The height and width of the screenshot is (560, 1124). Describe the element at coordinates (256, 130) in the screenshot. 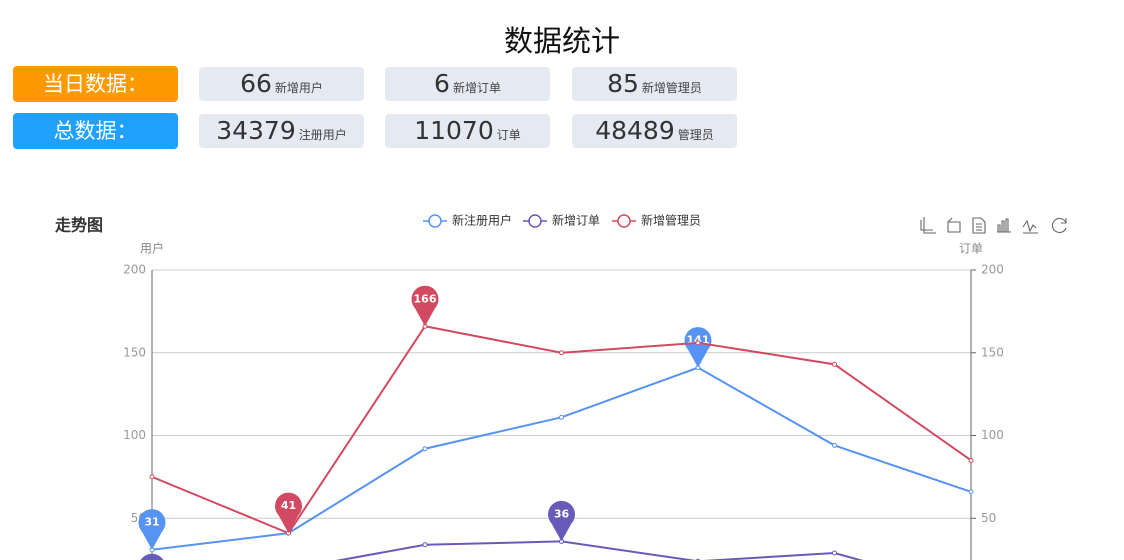

I see `stat-value: 34379` at that location.